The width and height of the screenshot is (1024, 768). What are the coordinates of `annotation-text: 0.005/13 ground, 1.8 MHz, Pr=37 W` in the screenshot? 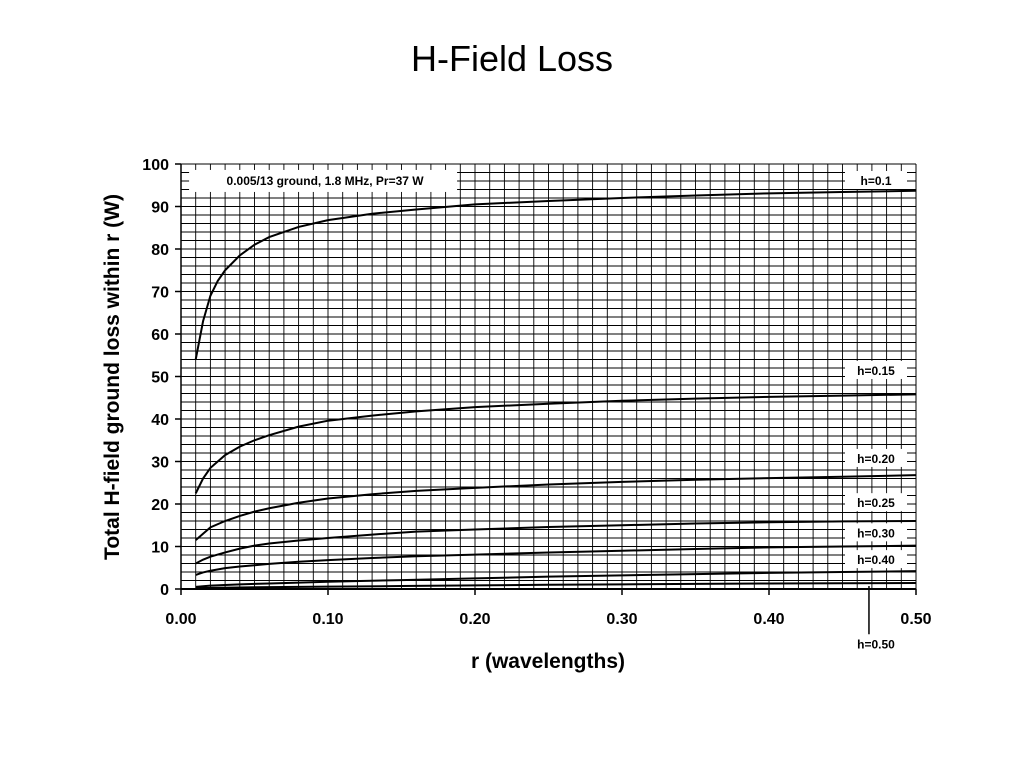 It's located at (326, 181).